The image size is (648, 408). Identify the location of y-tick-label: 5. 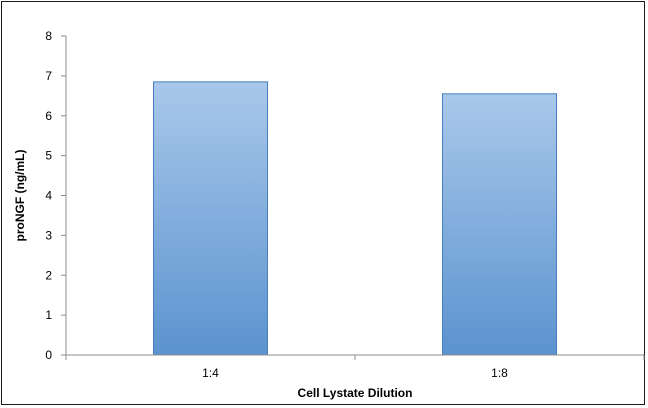
(48, 156).